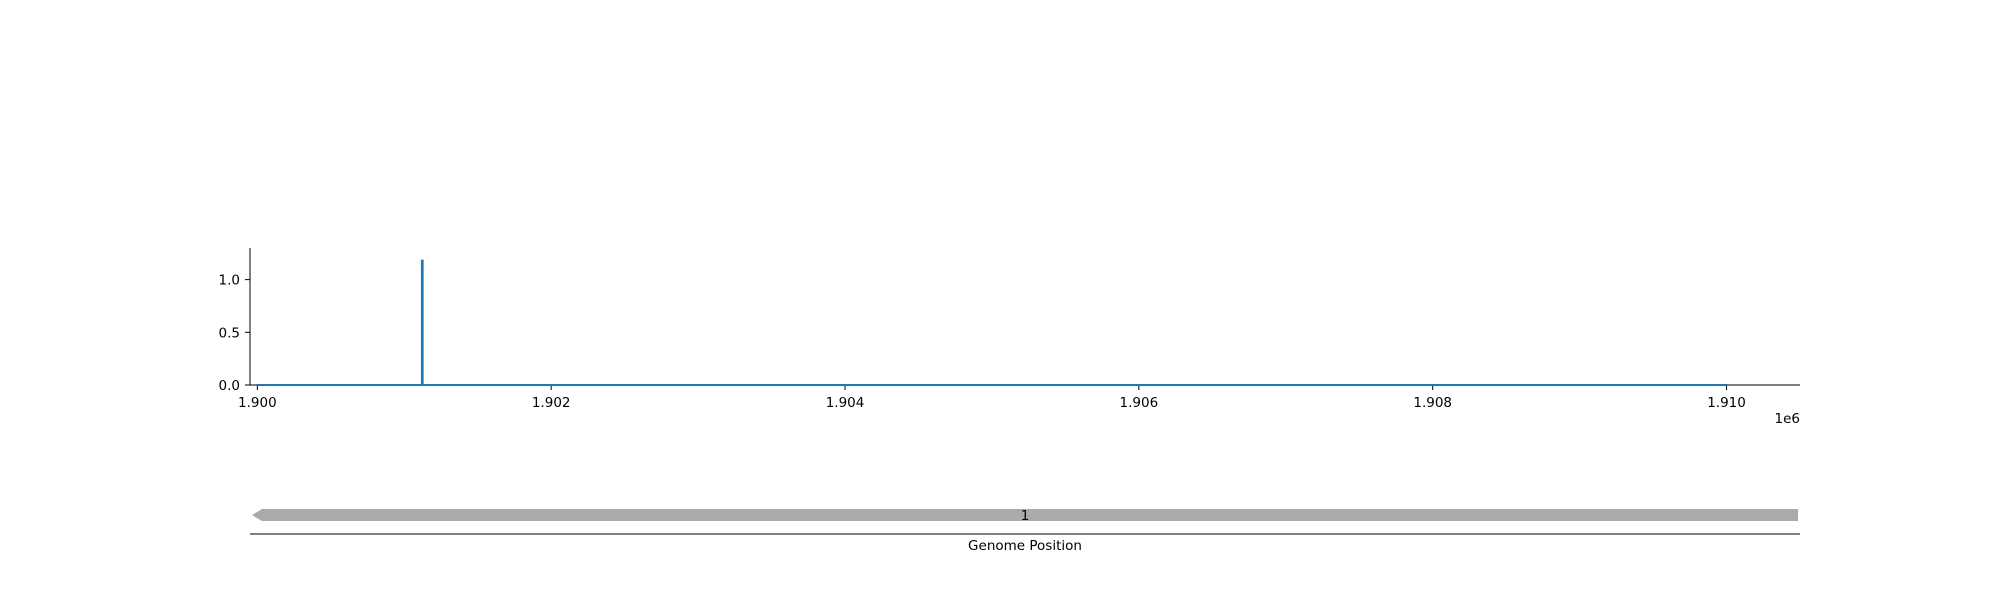 Image resolution: width=2000 pixels, height=600 pixels. I want to click on x-tick-label: 1.906, so click(1139, 403).